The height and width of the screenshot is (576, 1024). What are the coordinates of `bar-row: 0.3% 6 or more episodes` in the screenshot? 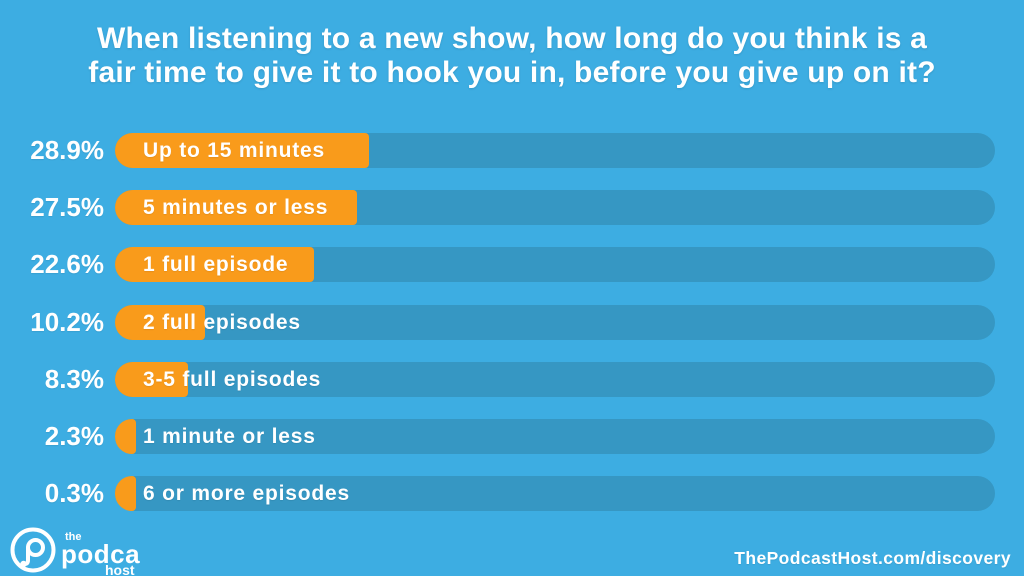 It's located at (512, 493).